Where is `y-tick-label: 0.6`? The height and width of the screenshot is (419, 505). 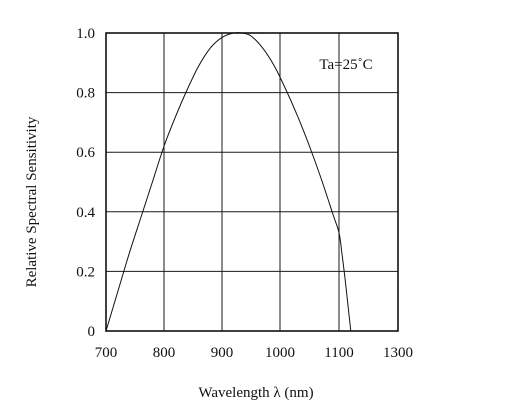 y-tick-label: 0.6 is located at coordinates (85, 153).